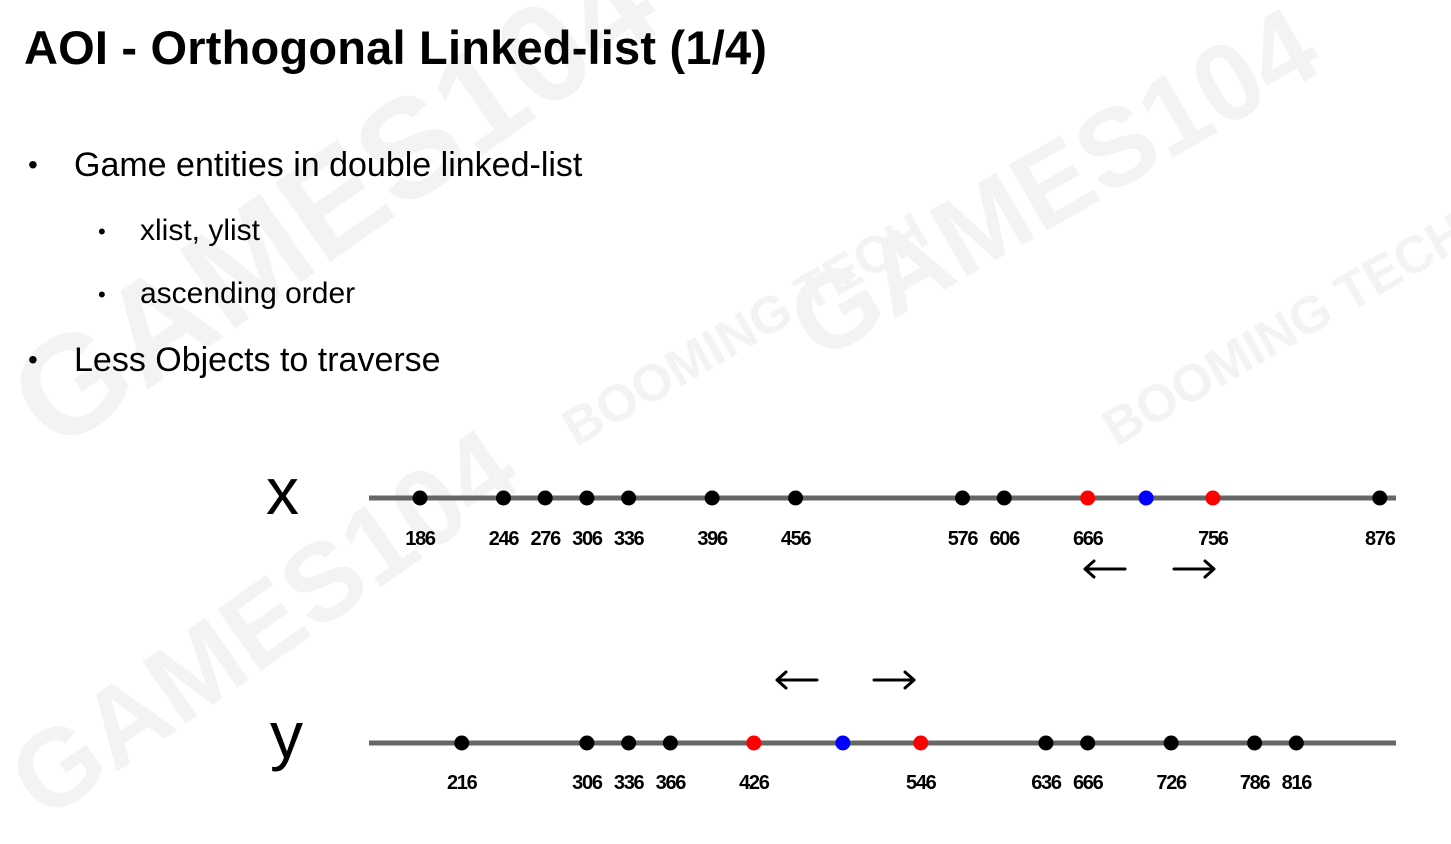  I want to click on bullet-text: Less Objects to traverse, so click(257, 360).